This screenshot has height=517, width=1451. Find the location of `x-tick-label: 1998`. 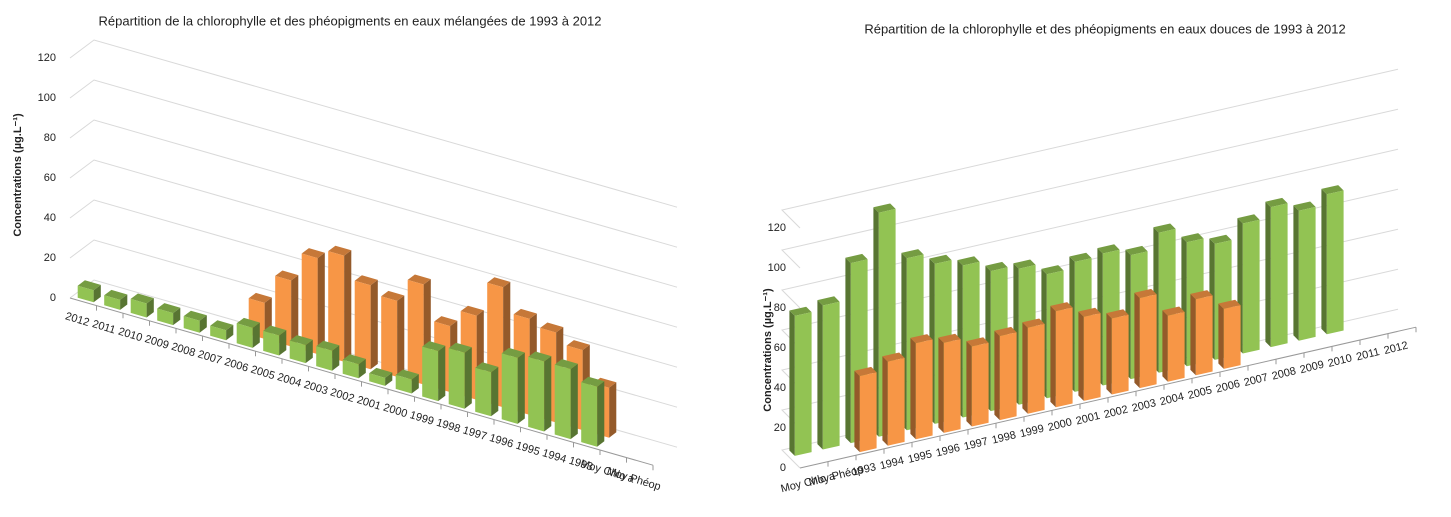

x-tick-label: 1998 is located at coordinates (448, 426).